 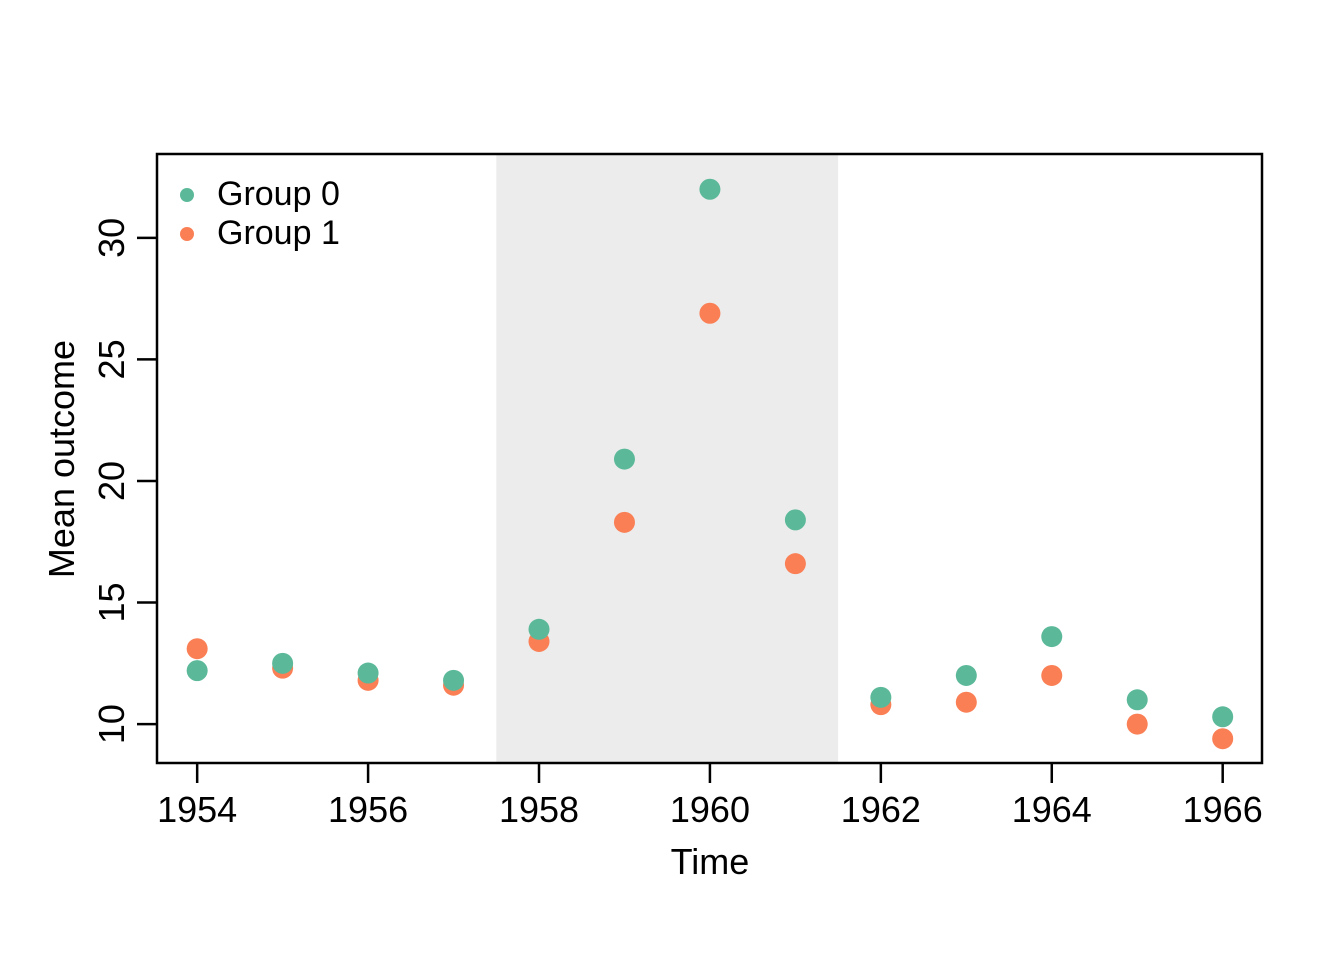 I want to click on x-tick-label: 1964, so click(x=1052, y=809).